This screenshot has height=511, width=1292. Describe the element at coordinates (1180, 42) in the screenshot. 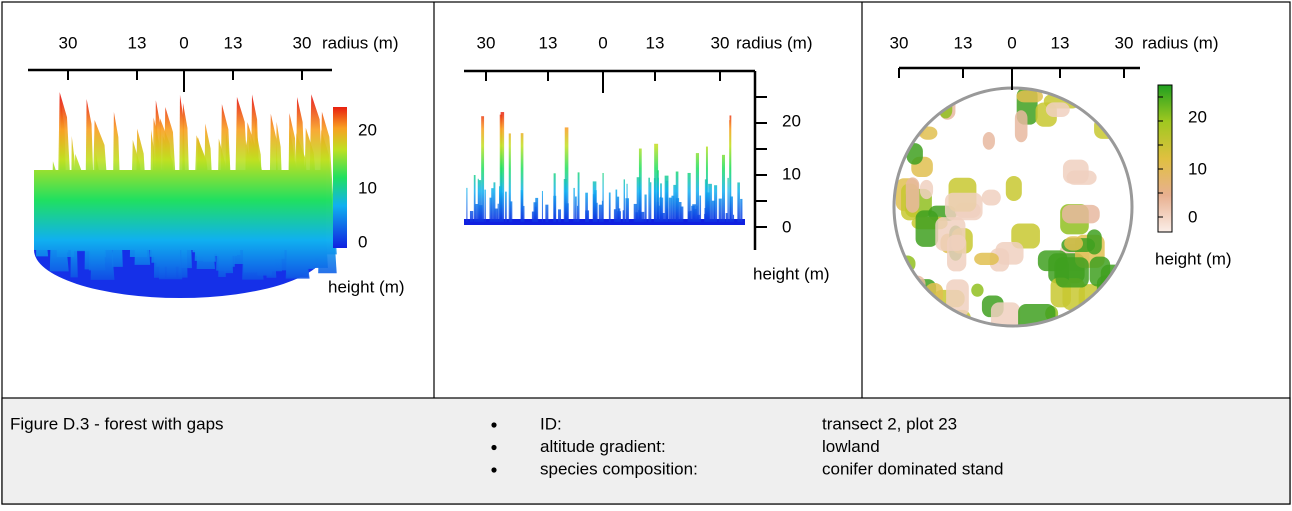

I see `x-axis-label: radius (m)` at that location.